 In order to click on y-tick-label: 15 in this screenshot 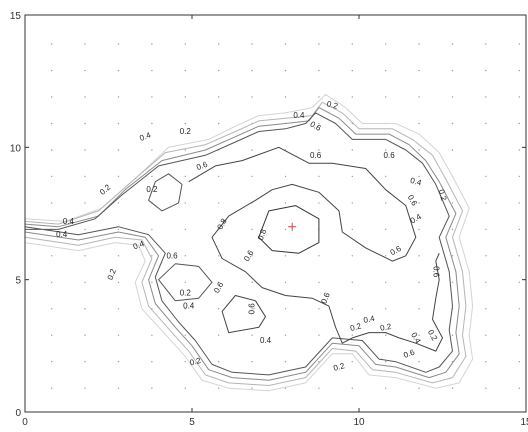, I will do `click(16, 16)`.